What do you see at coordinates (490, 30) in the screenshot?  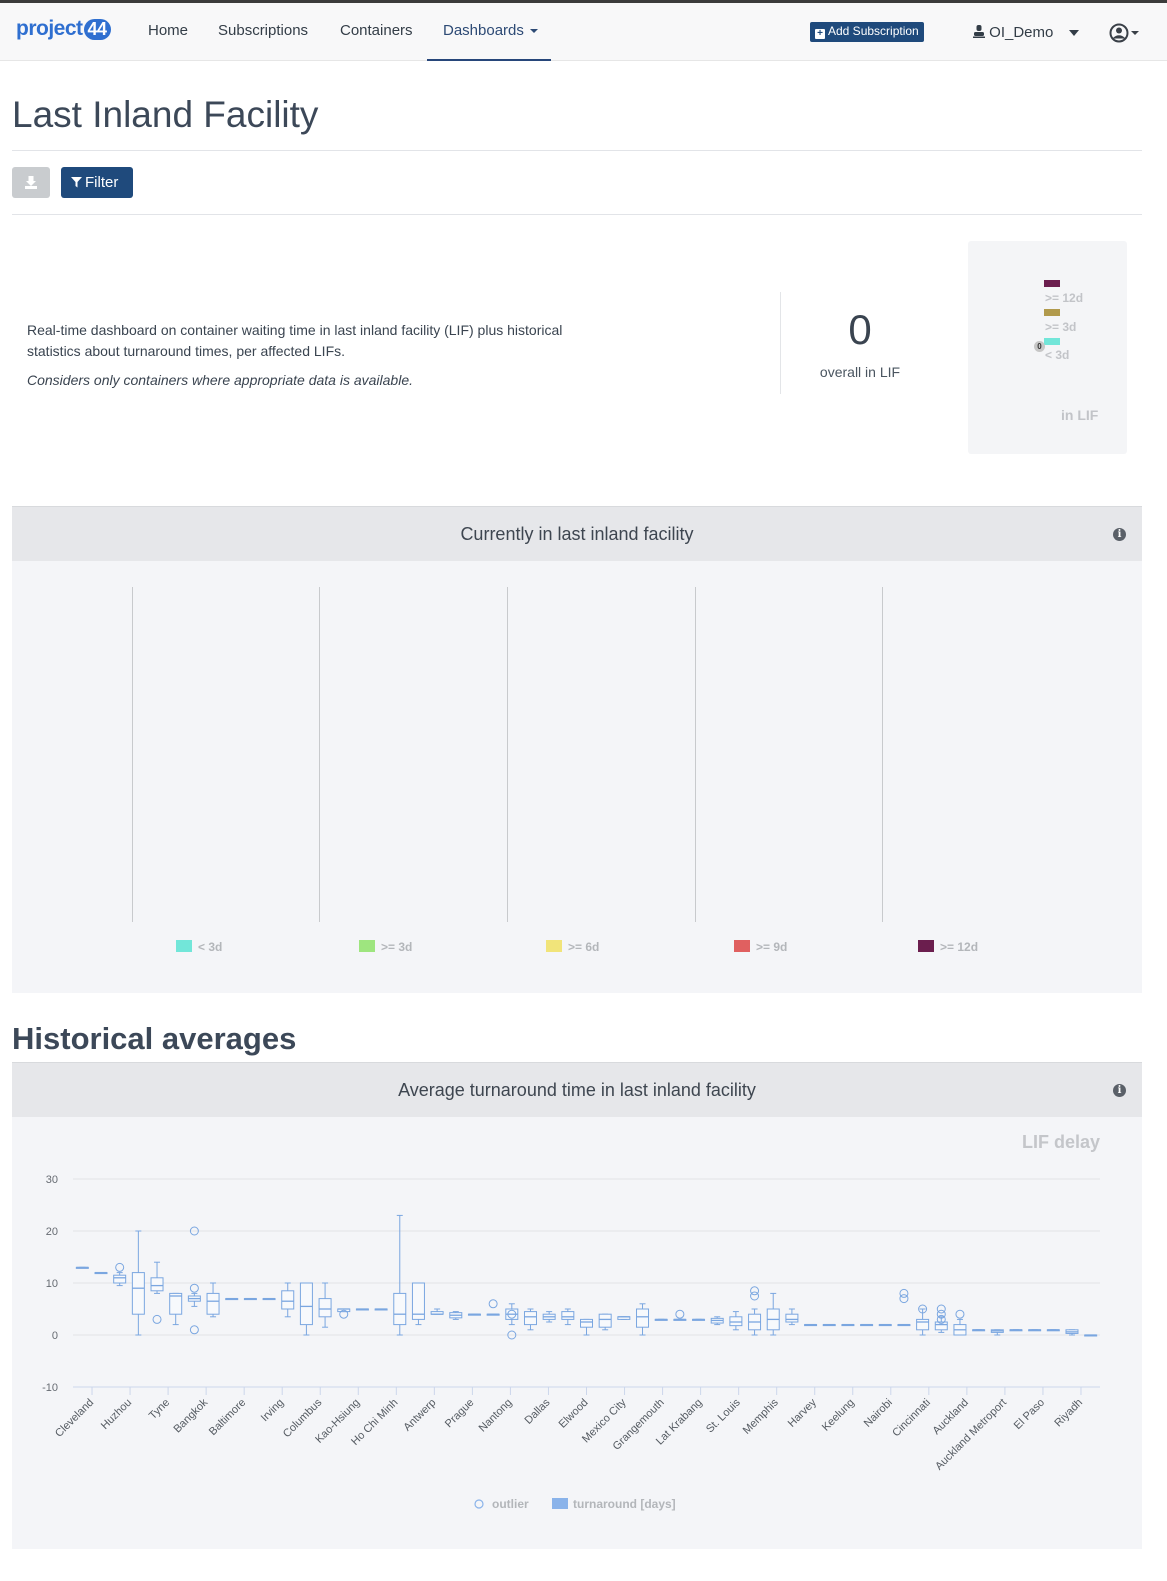 I see `nav-dashboards: Dashboards` at bounding box center [490, 30].